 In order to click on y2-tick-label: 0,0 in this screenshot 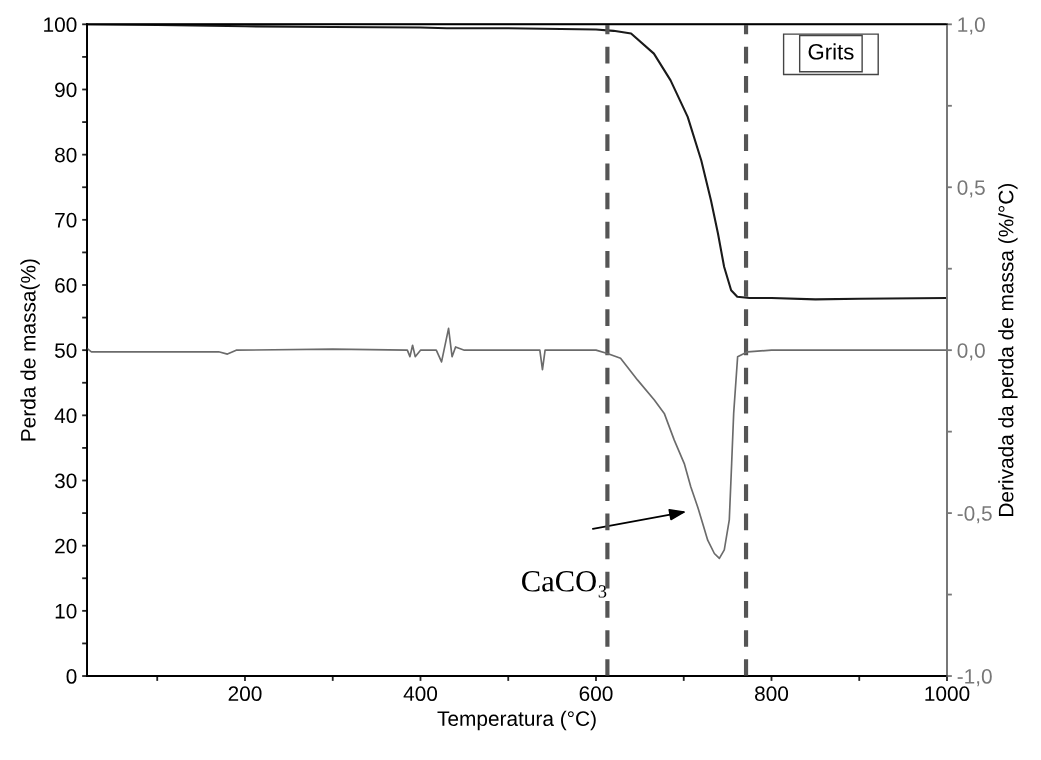, I will do `click(971, 352)`.